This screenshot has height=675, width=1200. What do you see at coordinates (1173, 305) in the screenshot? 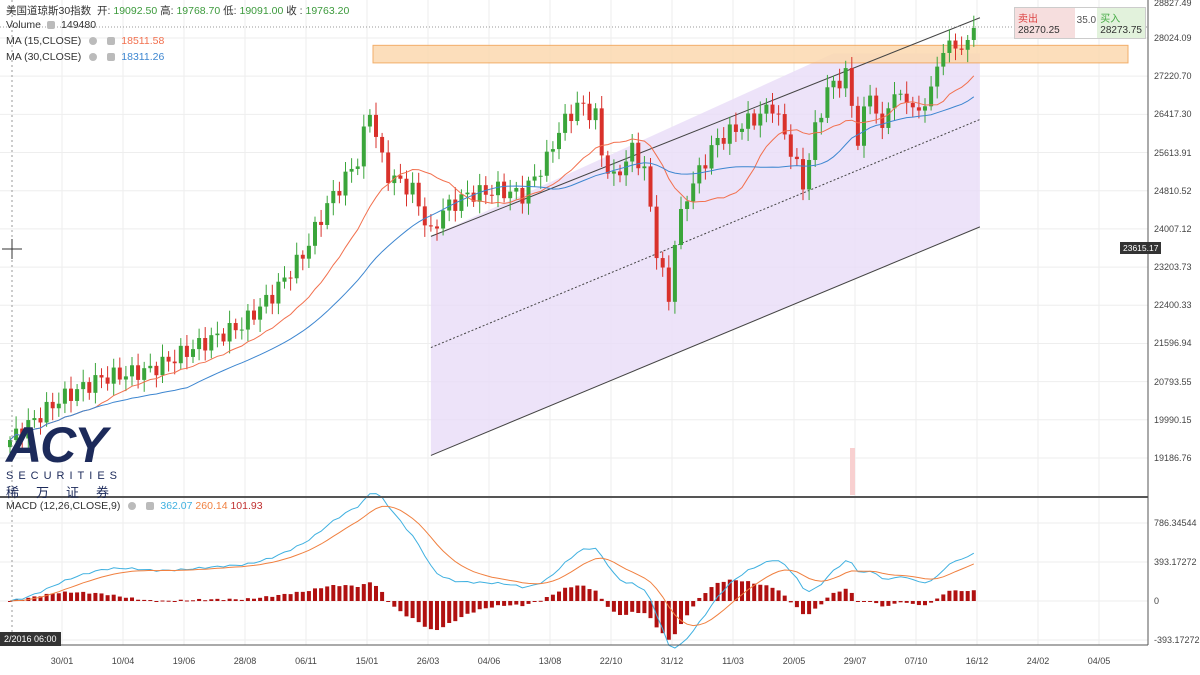
I see `y-tick-label: 22400.33` at bounding box center [1173, 305].